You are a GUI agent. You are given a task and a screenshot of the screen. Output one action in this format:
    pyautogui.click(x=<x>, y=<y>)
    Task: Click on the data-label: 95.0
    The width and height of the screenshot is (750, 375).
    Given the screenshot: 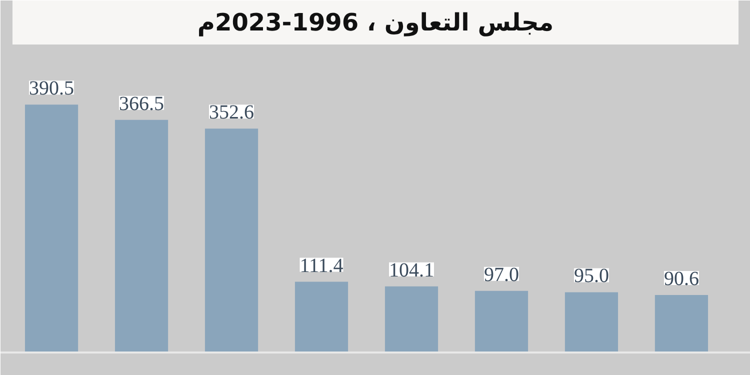 What is the action you would take?
    pyautogui.click(x=591, y=276)
    